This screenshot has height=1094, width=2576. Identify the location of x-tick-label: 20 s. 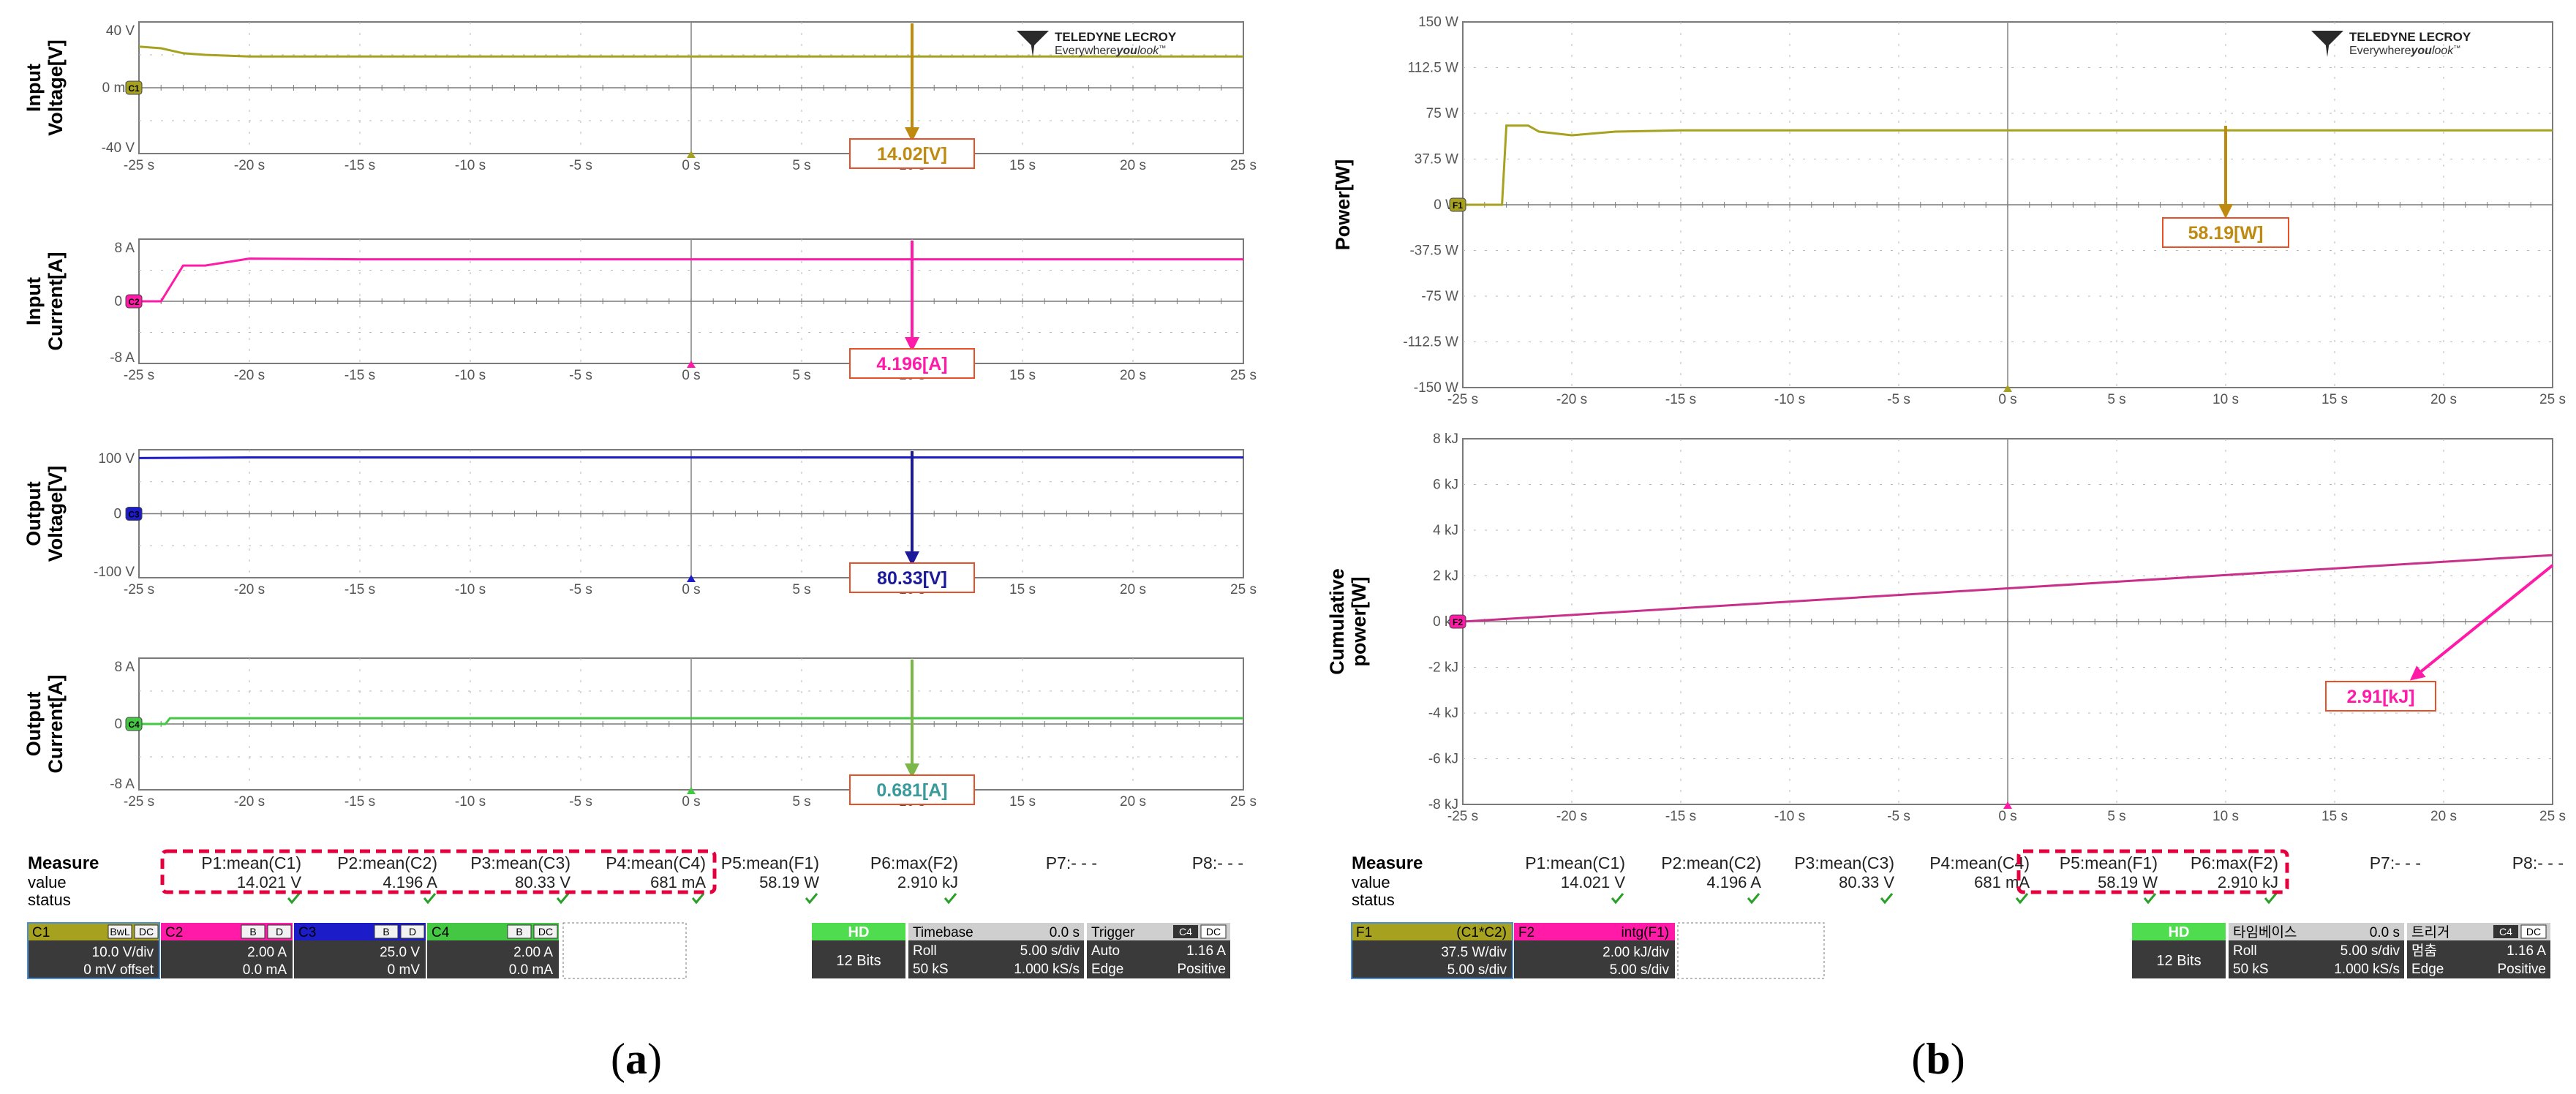
(1133, 802).